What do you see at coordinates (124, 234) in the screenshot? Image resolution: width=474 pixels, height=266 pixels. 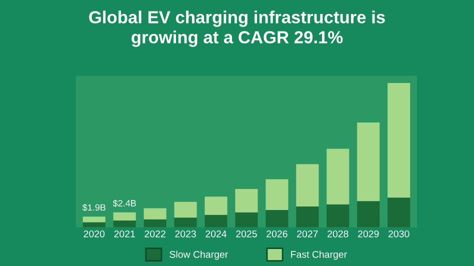 I see `x-tick-label: 2021` at bounding box center [124, 234].